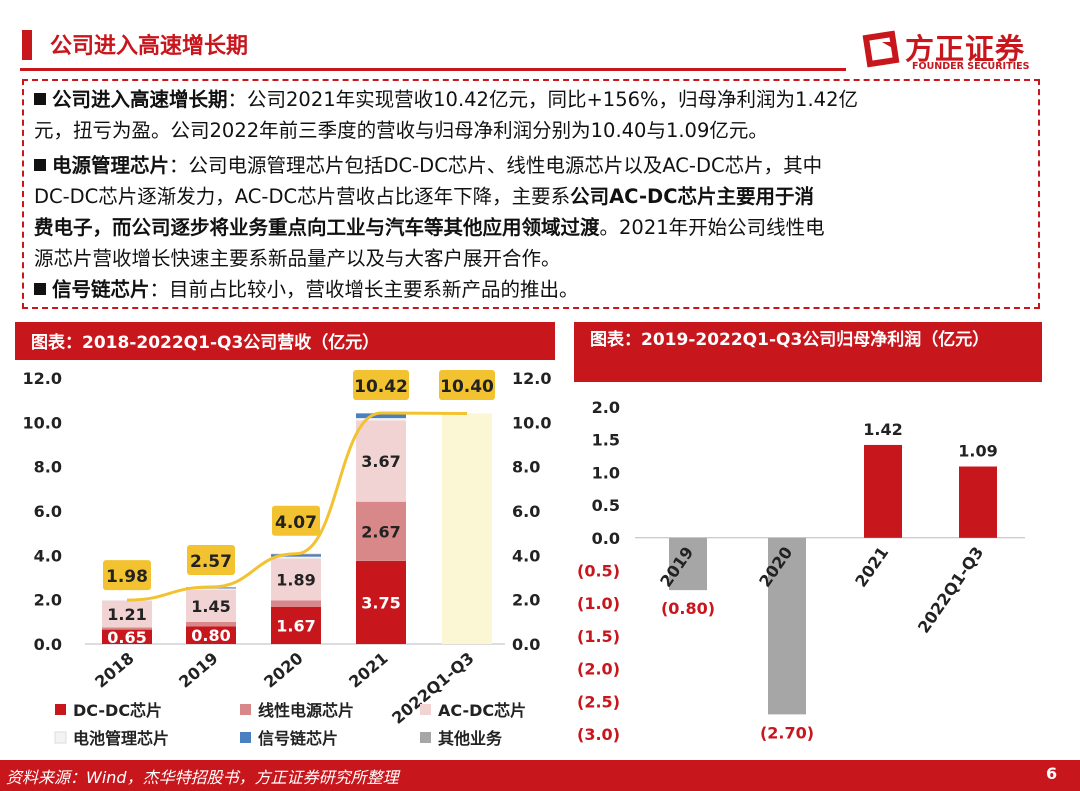  Describe the element at coordinates (787, 732) in the screenshot. I see `data-label: (2.70)` at that location.